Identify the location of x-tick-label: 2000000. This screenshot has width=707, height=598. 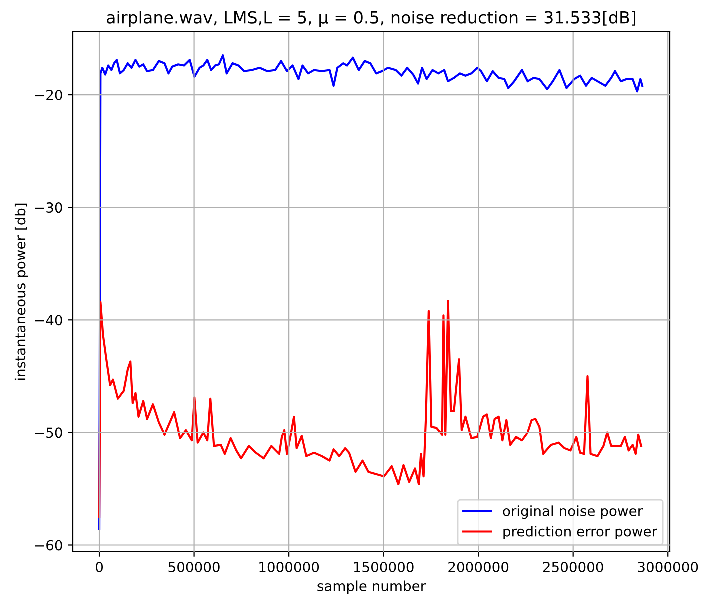
(478, 567).